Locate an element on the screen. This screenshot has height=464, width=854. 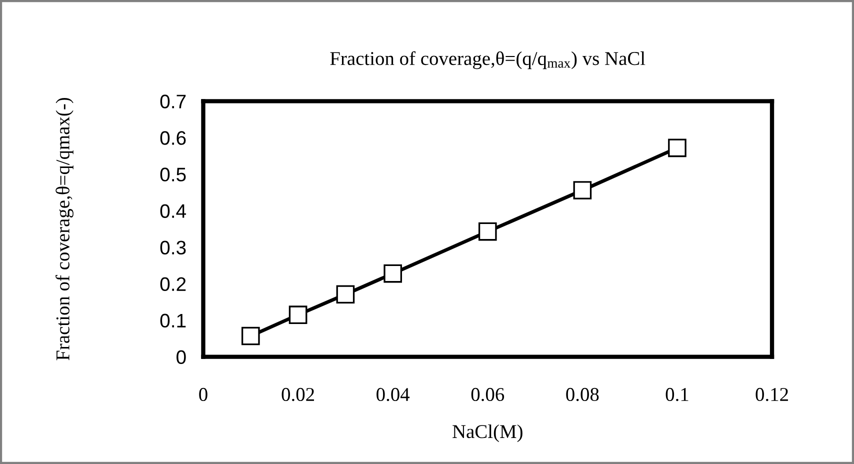
x-tick-label: 0.08 is located at coordinates (582, 395).